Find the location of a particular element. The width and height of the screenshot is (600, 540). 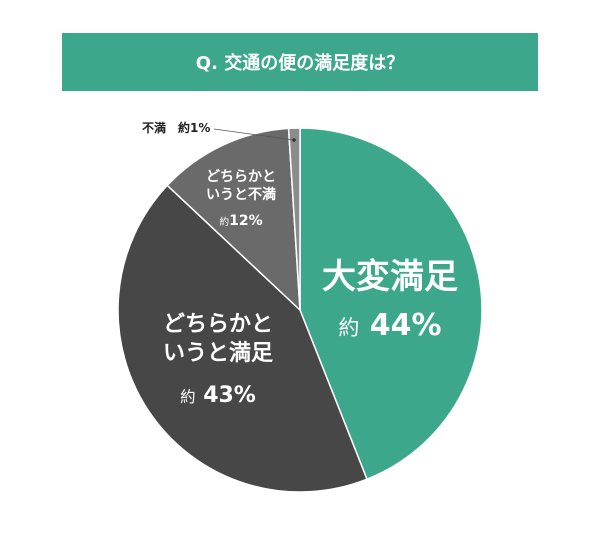

slice-label: 大変満足 is located at coordinates (390, 277).